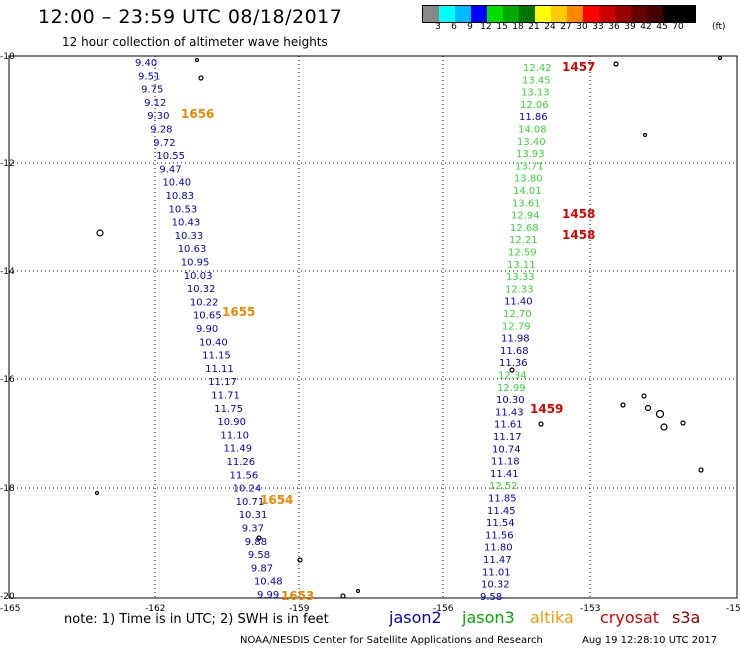  Describe the element at coordinates (614, 27) in the screenshot. I see `scale-label: 36` at that location.